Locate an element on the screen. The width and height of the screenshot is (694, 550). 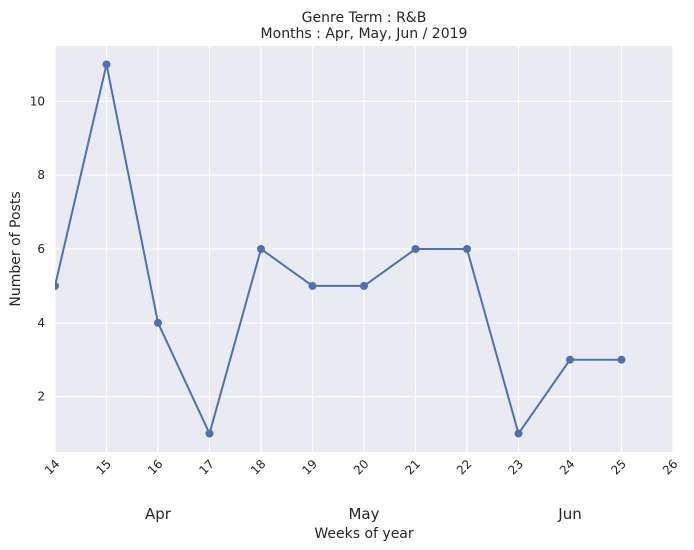
x-tick-label: 24 is located at coordinates (567, 467).